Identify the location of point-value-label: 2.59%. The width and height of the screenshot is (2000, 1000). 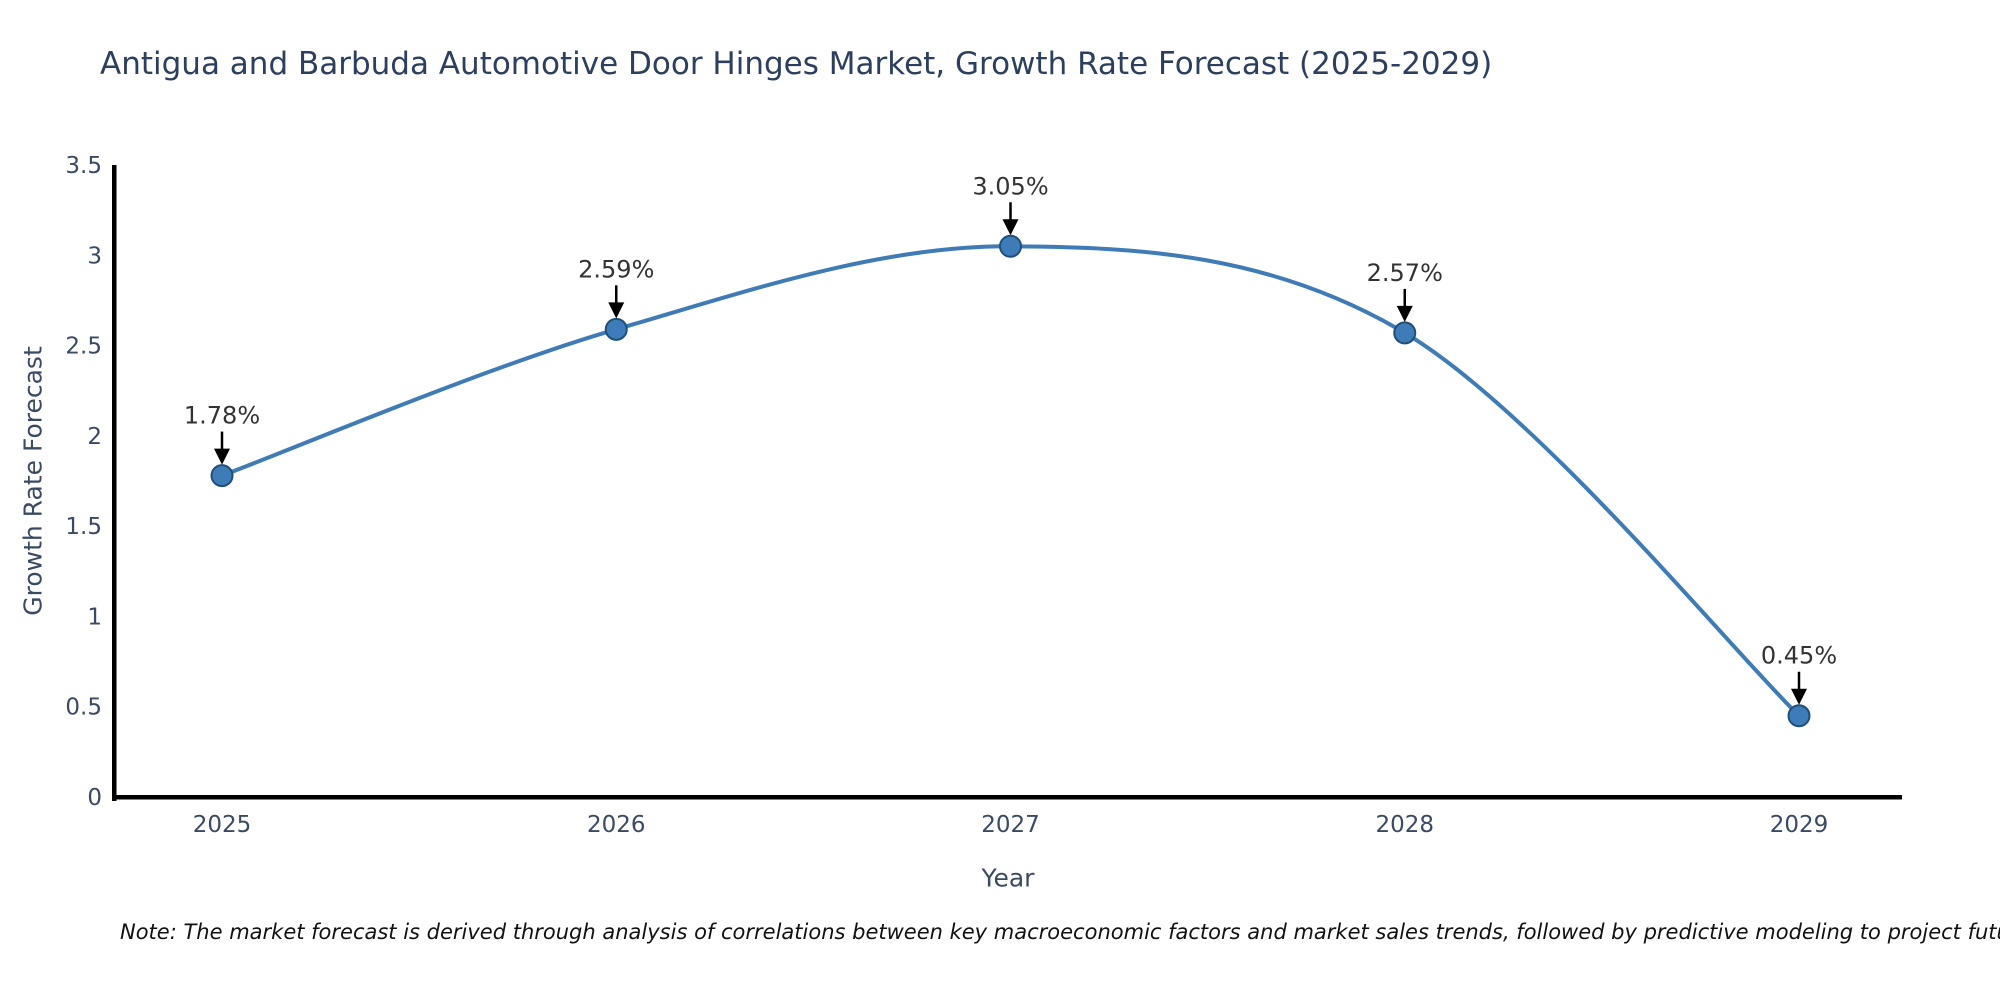
(616, 269).